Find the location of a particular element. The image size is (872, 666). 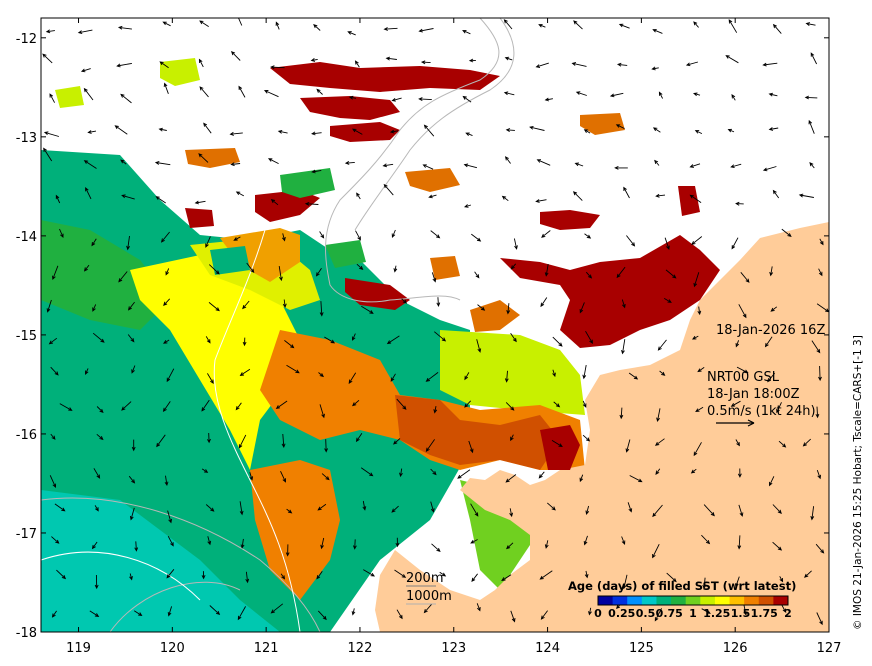

colorbar-title: Age (days) of filled SST (wrt latest) is located at coordinates (682, 586).